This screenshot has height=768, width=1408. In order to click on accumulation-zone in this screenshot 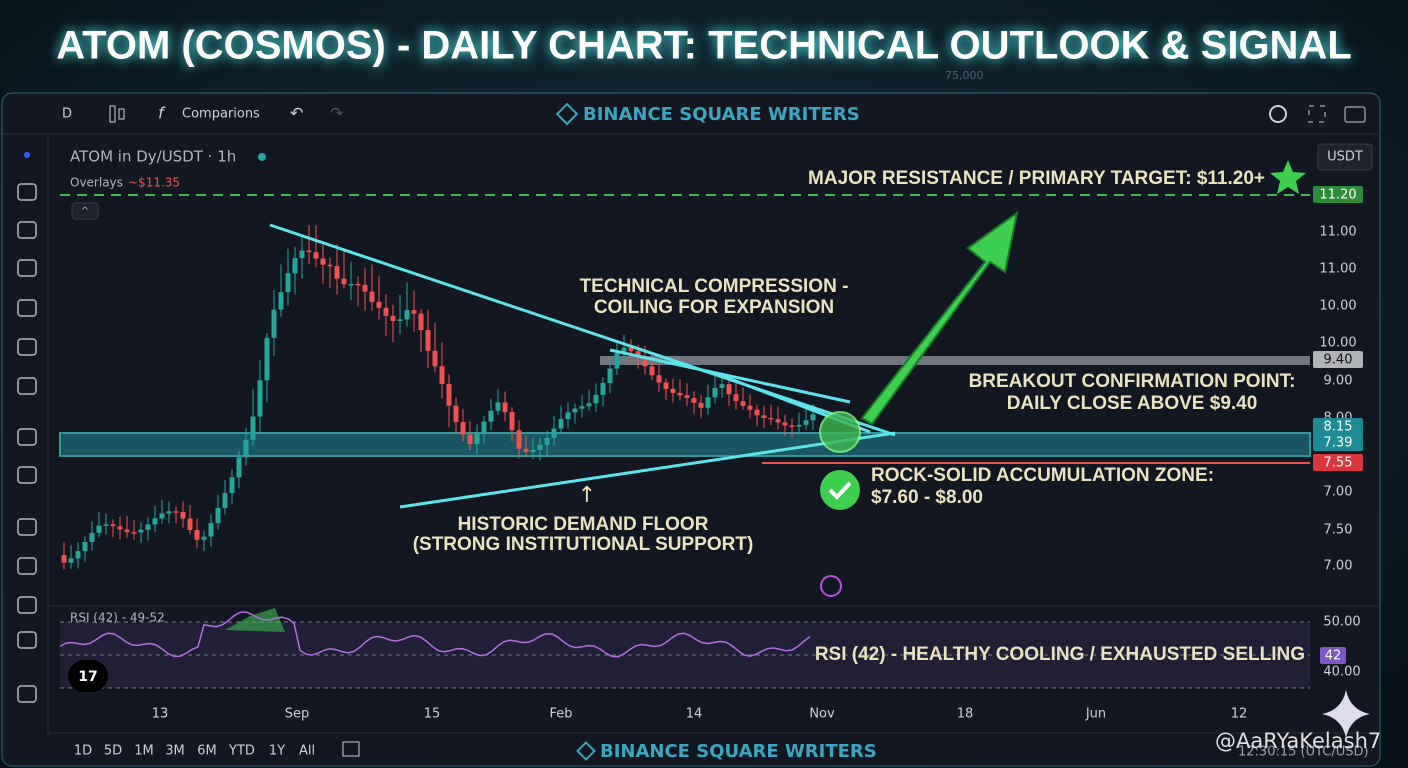, I will do `click(685, 444)`.